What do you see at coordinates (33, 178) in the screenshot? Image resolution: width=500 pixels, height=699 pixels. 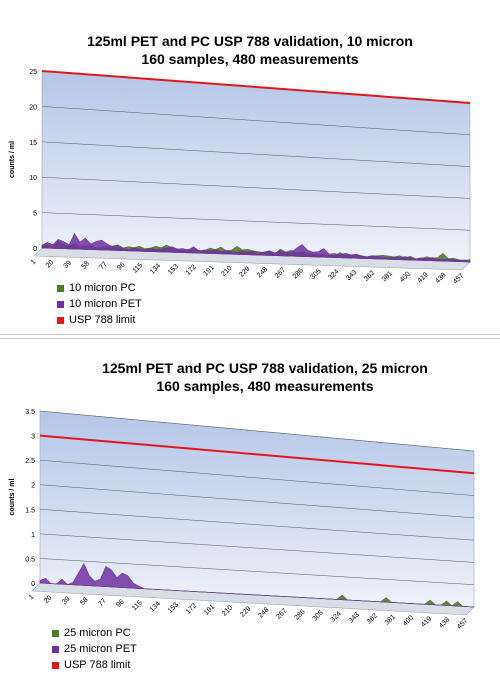 I see `y-tick-label: 10` at bounding box center [33, 178].